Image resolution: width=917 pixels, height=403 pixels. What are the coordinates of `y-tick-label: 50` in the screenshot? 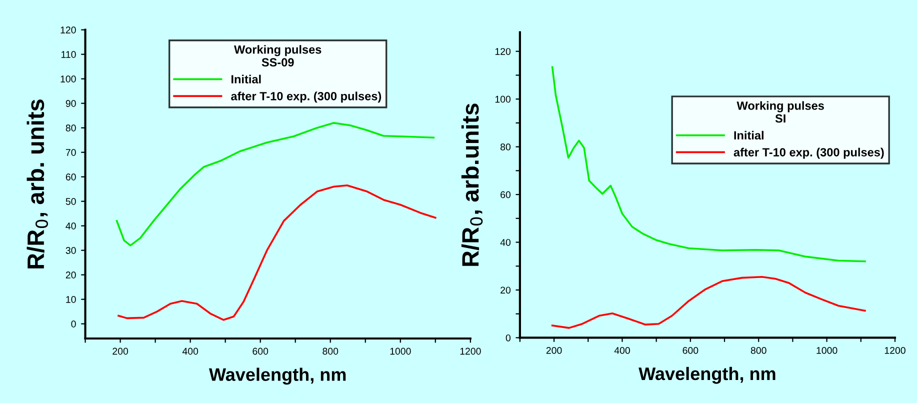 It's located at (71, 201).